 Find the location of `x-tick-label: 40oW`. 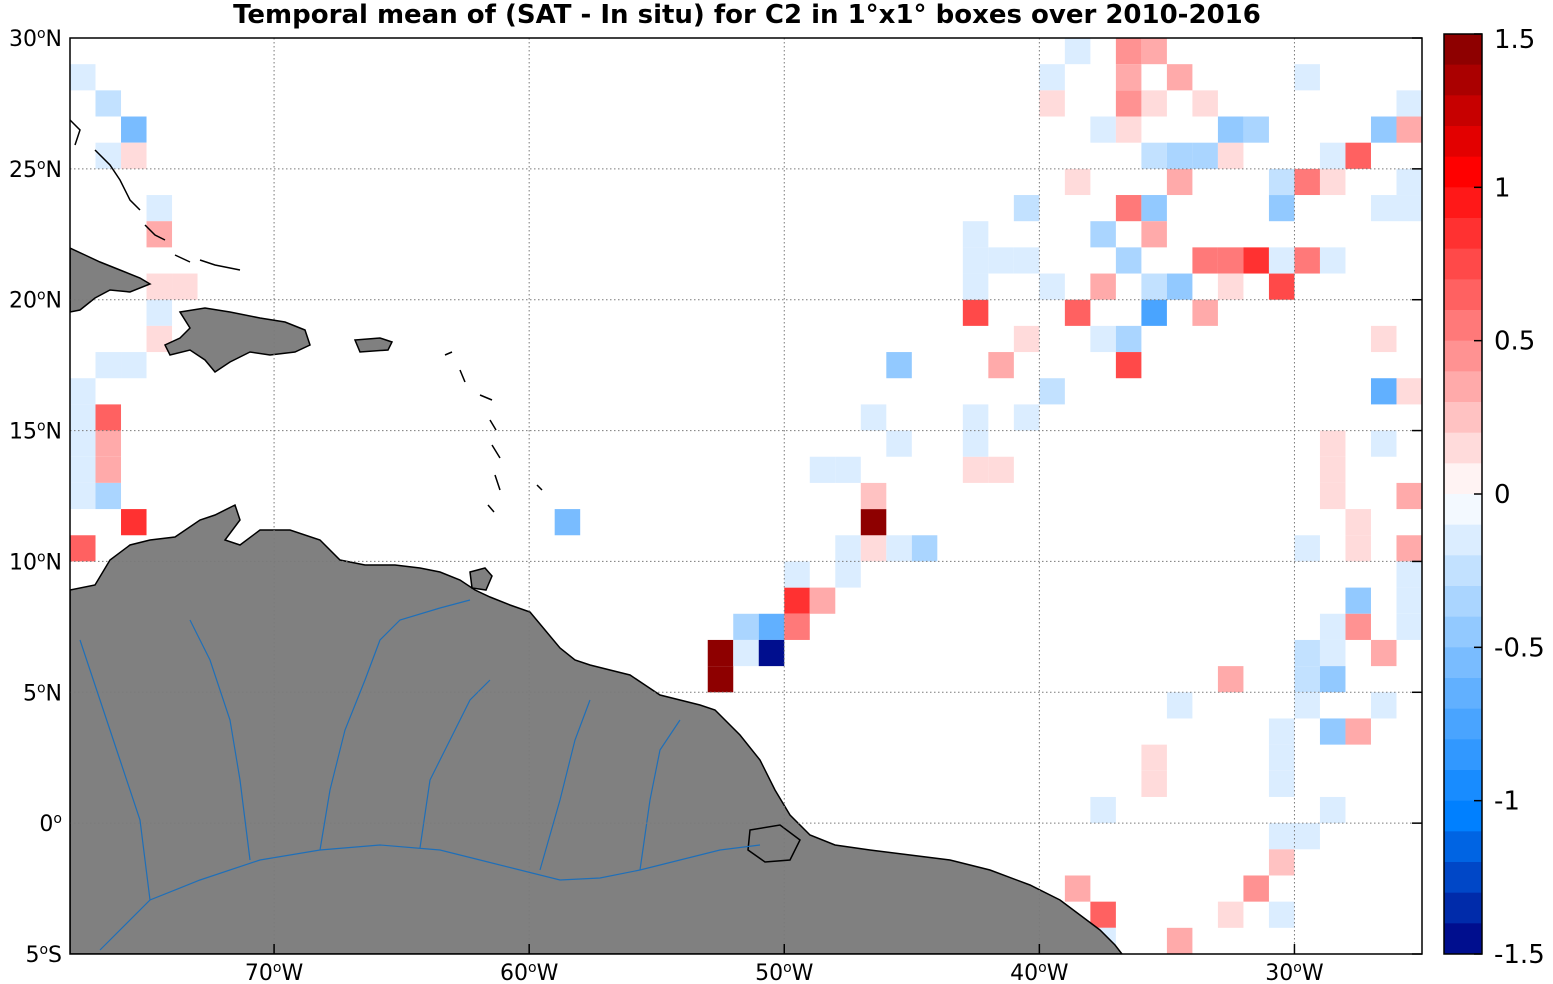

x-tick-label: 40oW is located at coordinates (1039, 972).